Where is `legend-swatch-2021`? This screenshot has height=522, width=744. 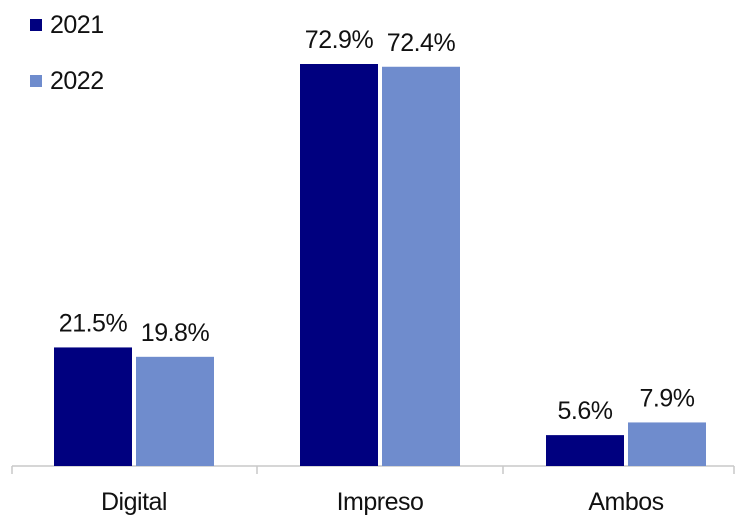
legend-swatch-2021 is located at coordinates (36, 25).